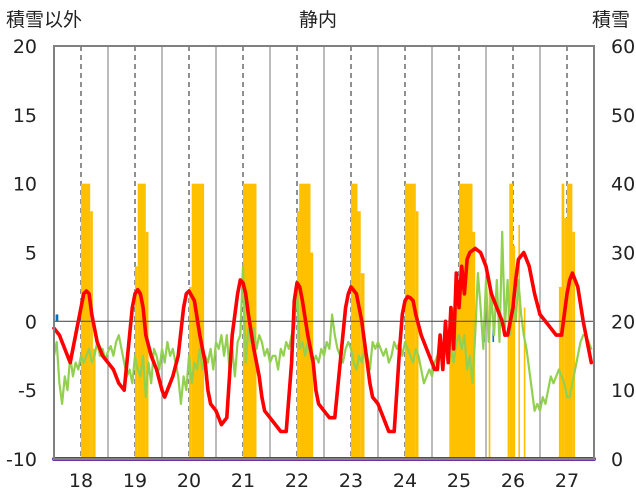 The image size is (636, 501). What do you see at coordinates (44, 20) in the screenshot?
I see `left-axis-label: 積雪以外` at bounding box center [44, 20].